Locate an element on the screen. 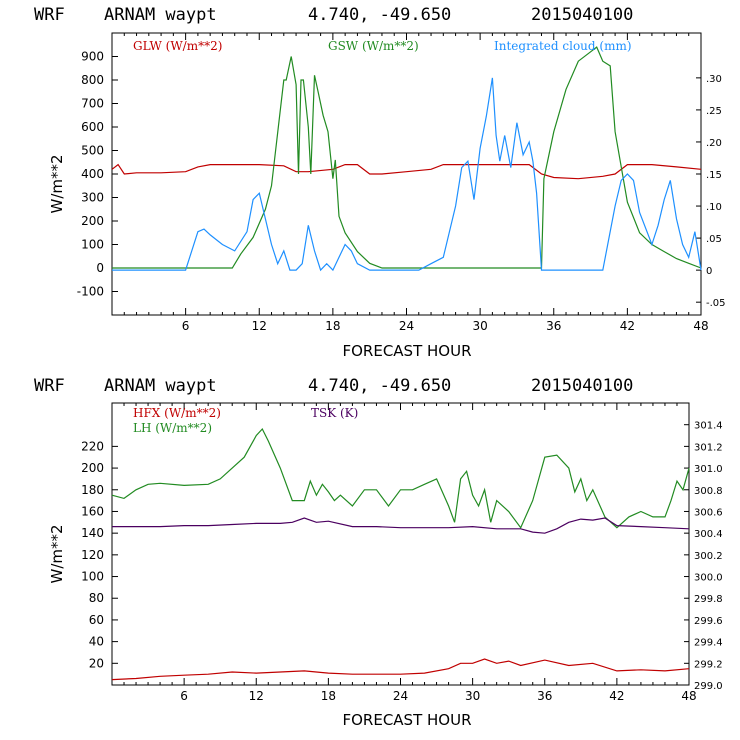 Image resolution: width=740 pixels, height=740 pixels. glw-line is located at coordinates (406, 171).